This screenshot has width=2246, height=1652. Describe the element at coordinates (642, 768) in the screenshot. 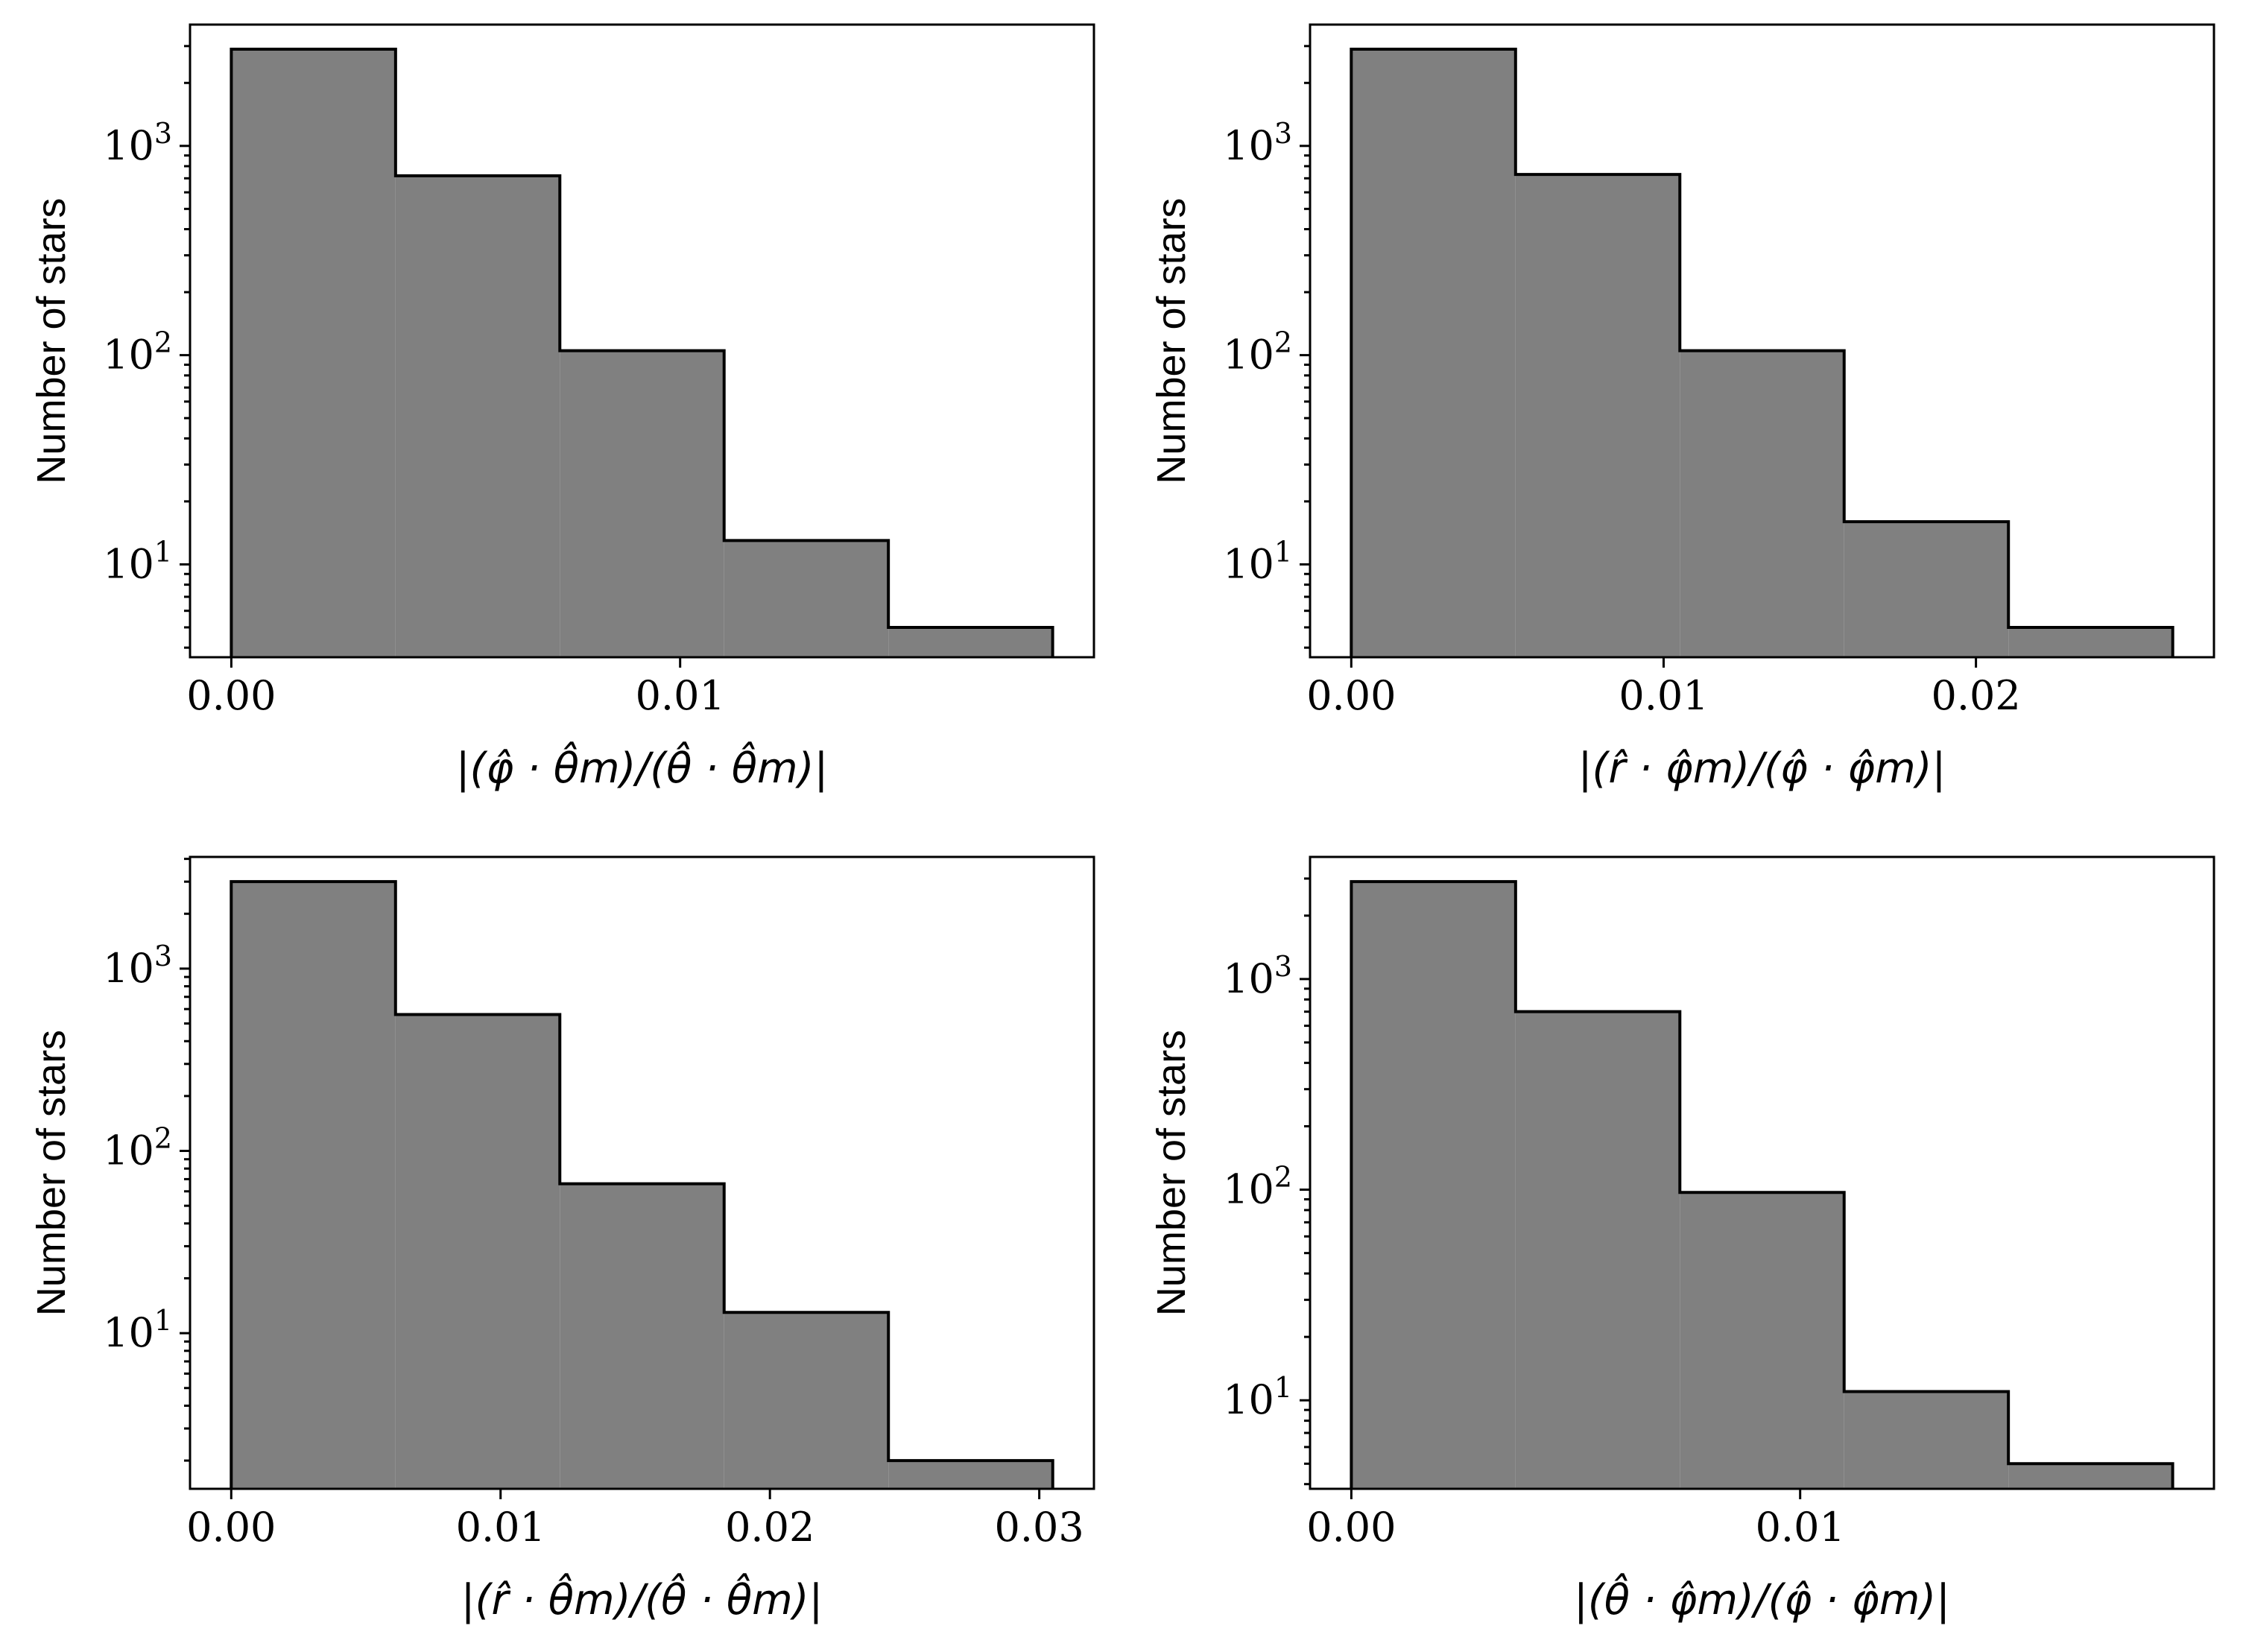

I see `x-axis-label: |(φ̂ · θ̂m)/(θ̂ · θ̂m)|` at that location.